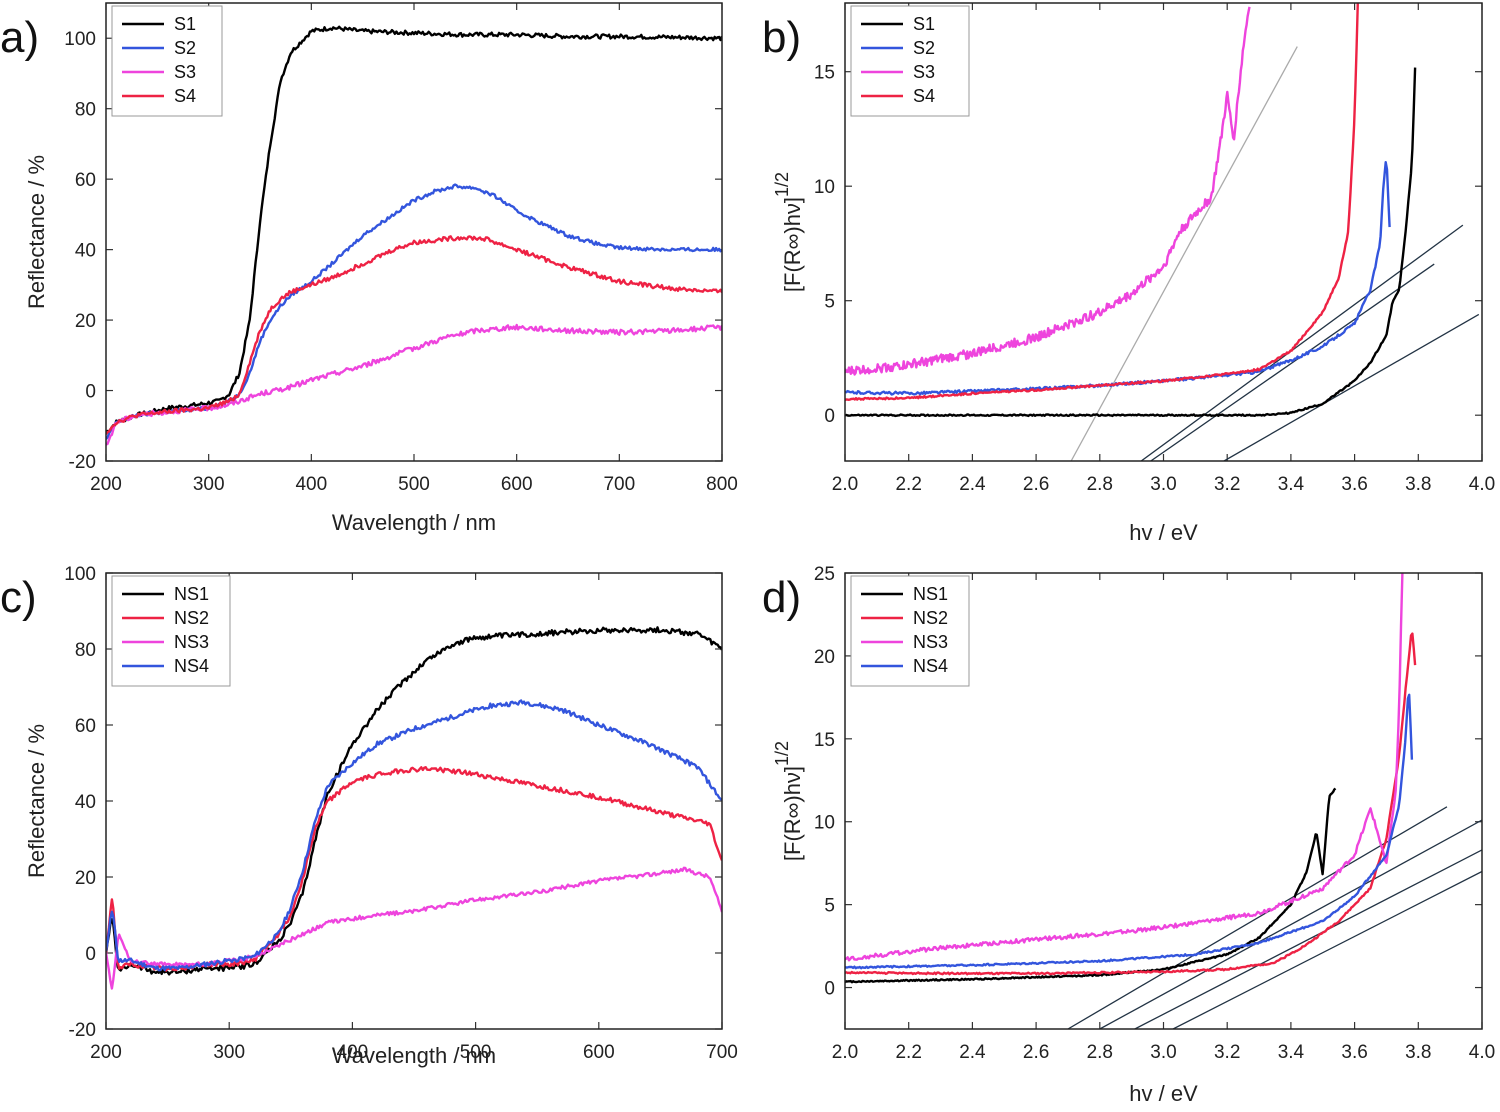 This screenshot has height=1112, width=1500. What do you see at coordinates (85, 321) in the screenshot?
I see `y-tick-label: 20` at bounding box center [85, 321].